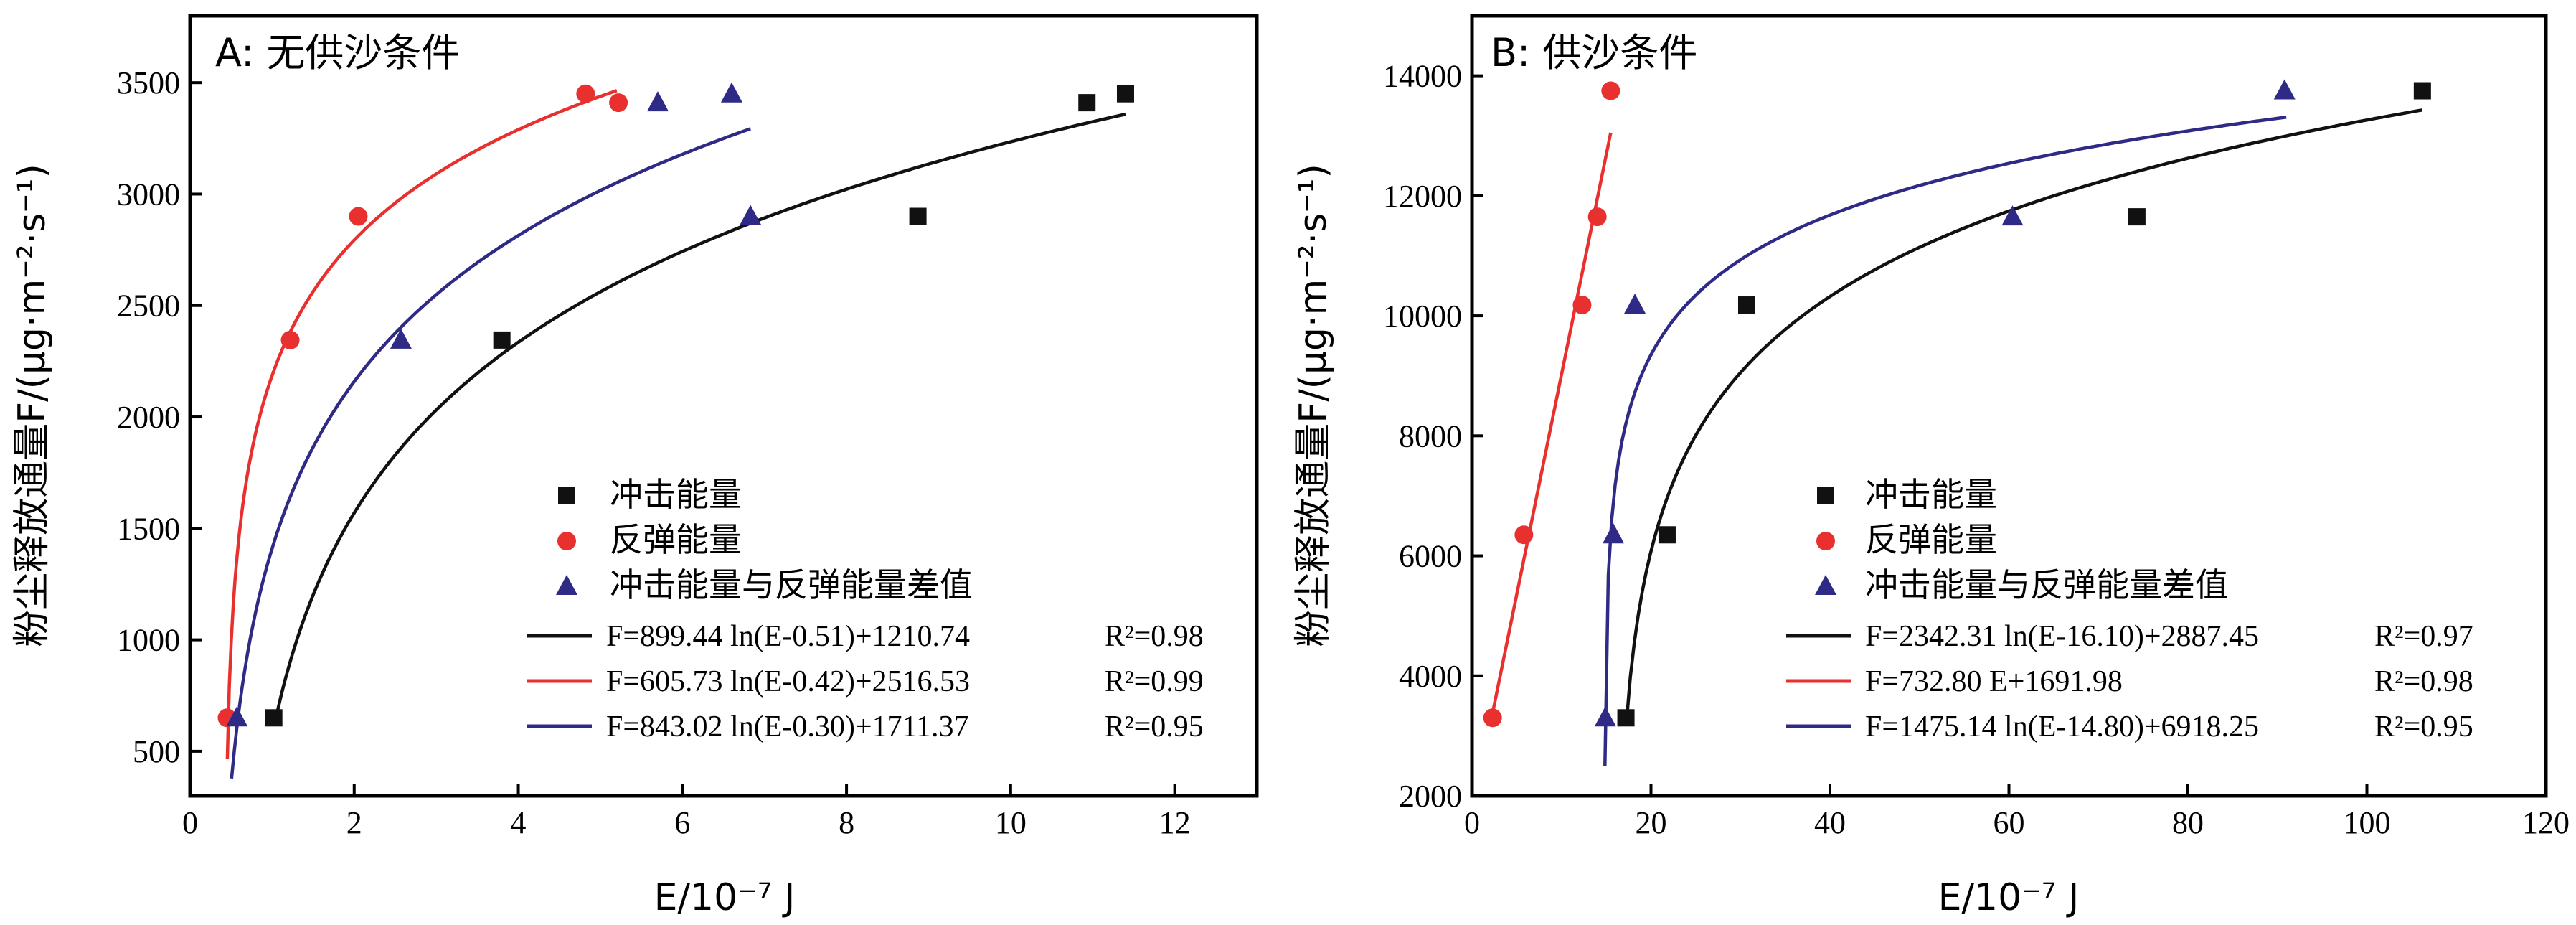 The height and width of the screenshot is (925, 2576). What do you see at coordinates (1154, 726) in the screenshot?
I see `panel-a-fit-r2-2: R²=0.95` at bounding box center [1154, 726].